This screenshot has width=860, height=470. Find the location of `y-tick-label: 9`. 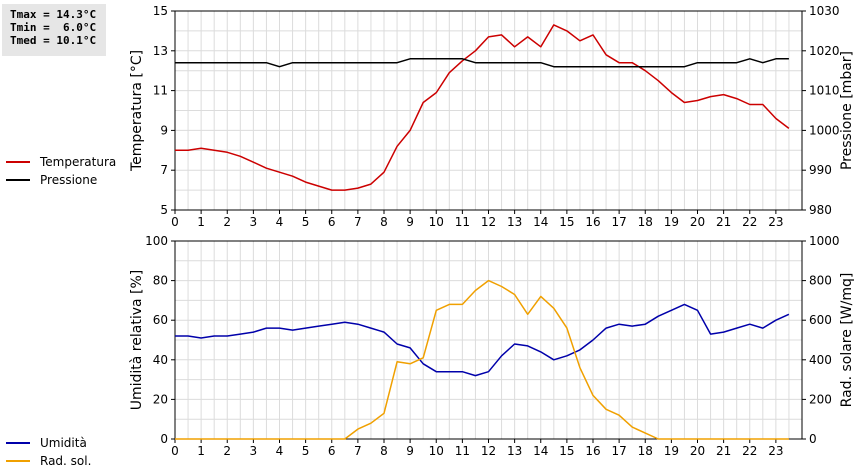

y-tick-label: 9 is located at coordinates (164, 130).